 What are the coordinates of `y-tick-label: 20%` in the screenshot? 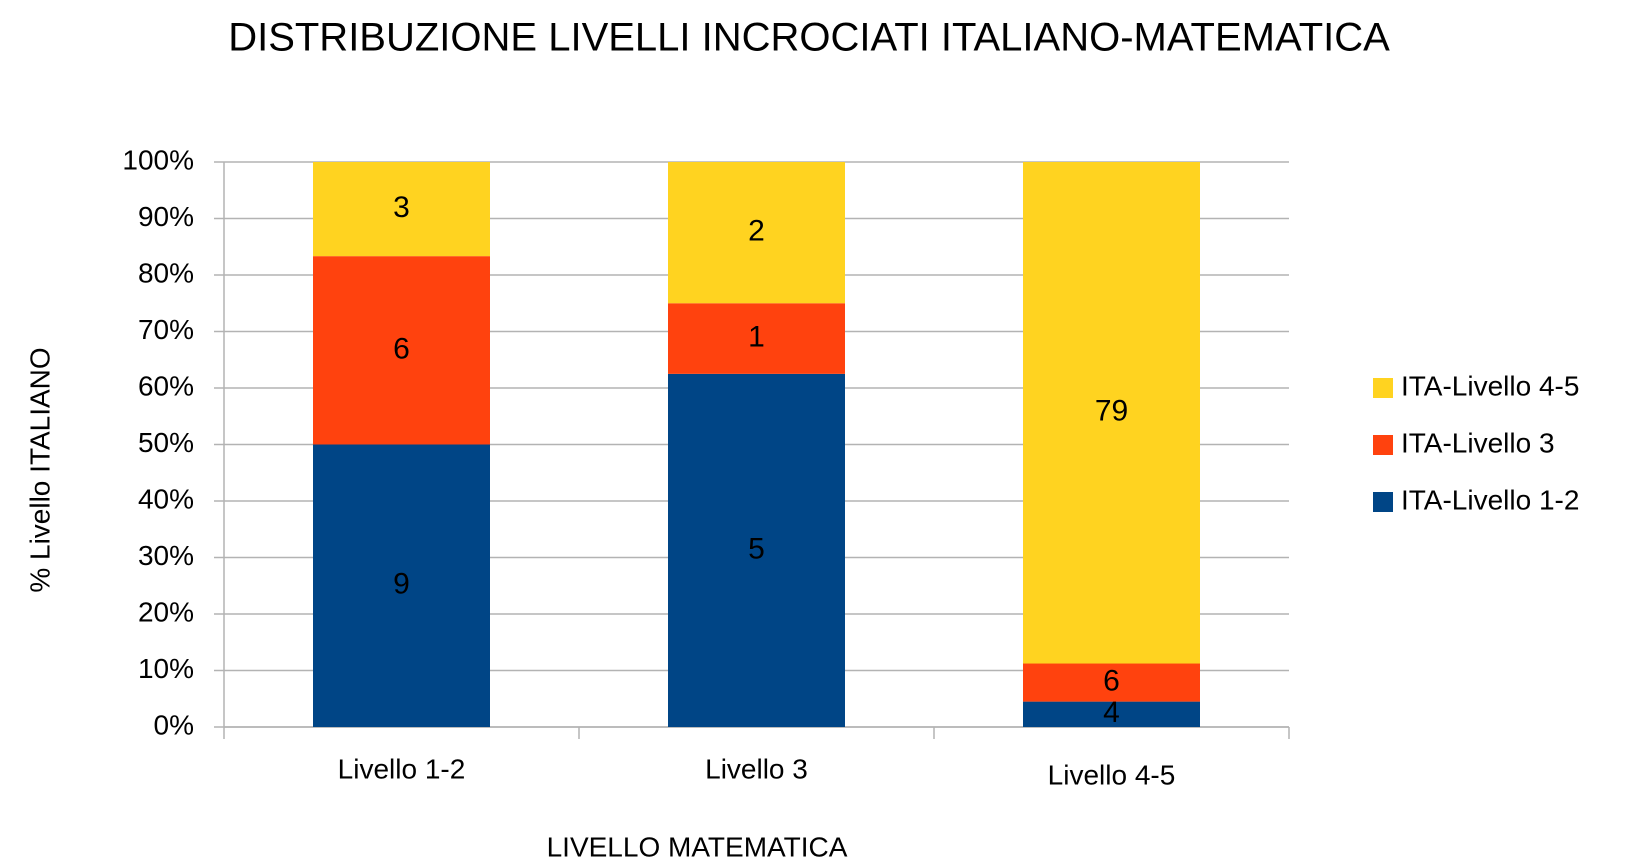 It's located at (166, 611).